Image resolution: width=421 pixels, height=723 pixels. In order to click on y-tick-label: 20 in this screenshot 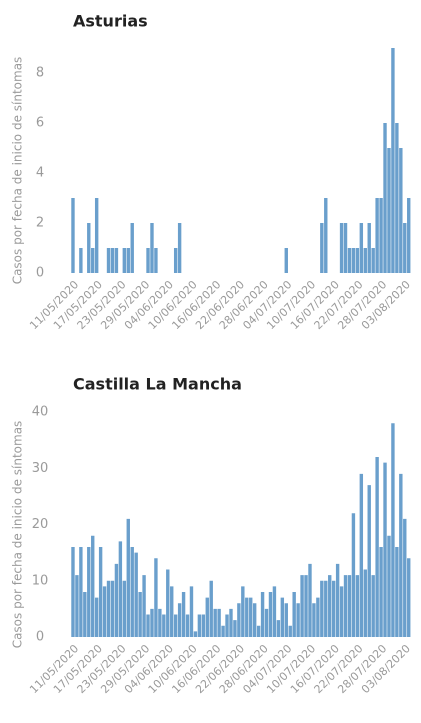, I will do `click(40, 524)`.